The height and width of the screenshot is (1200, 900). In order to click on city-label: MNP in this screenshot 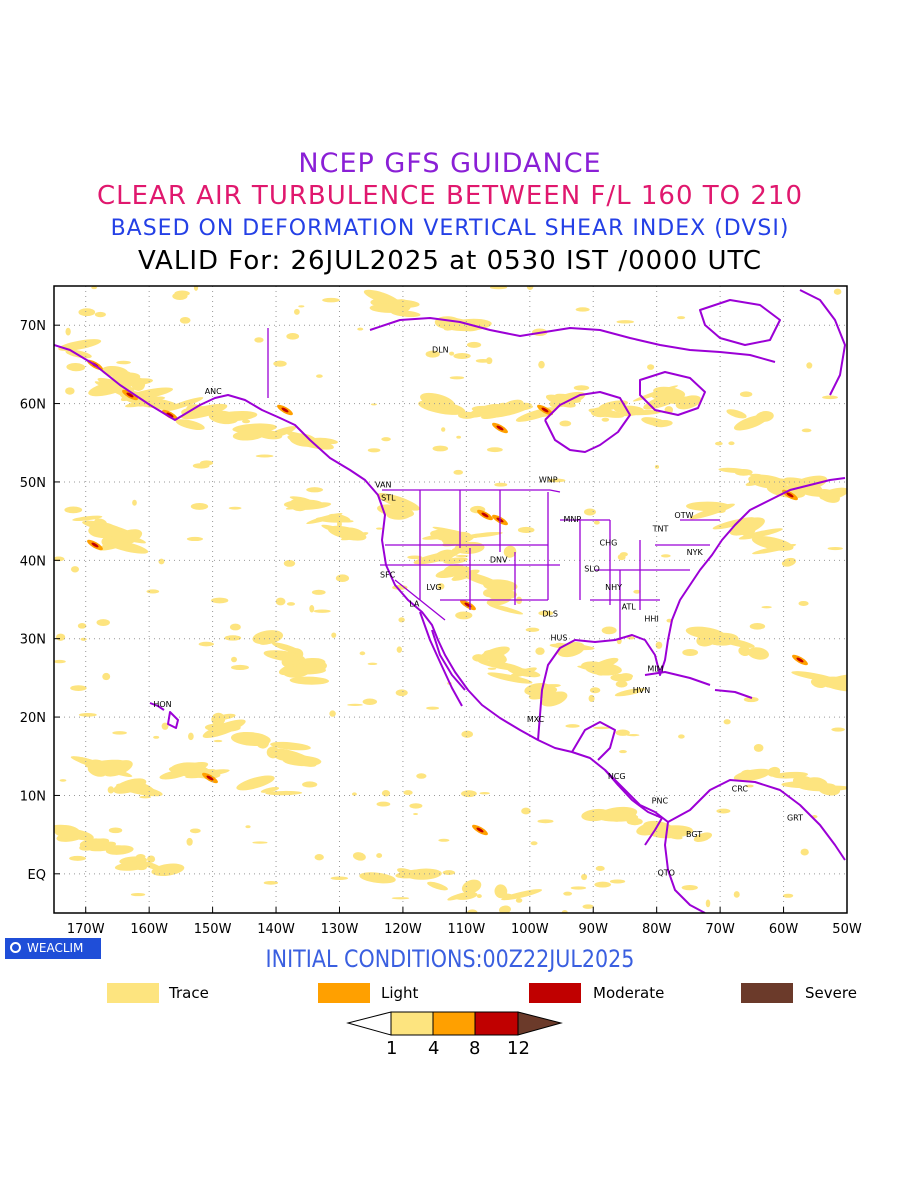, I will do `click(572, 519)`.